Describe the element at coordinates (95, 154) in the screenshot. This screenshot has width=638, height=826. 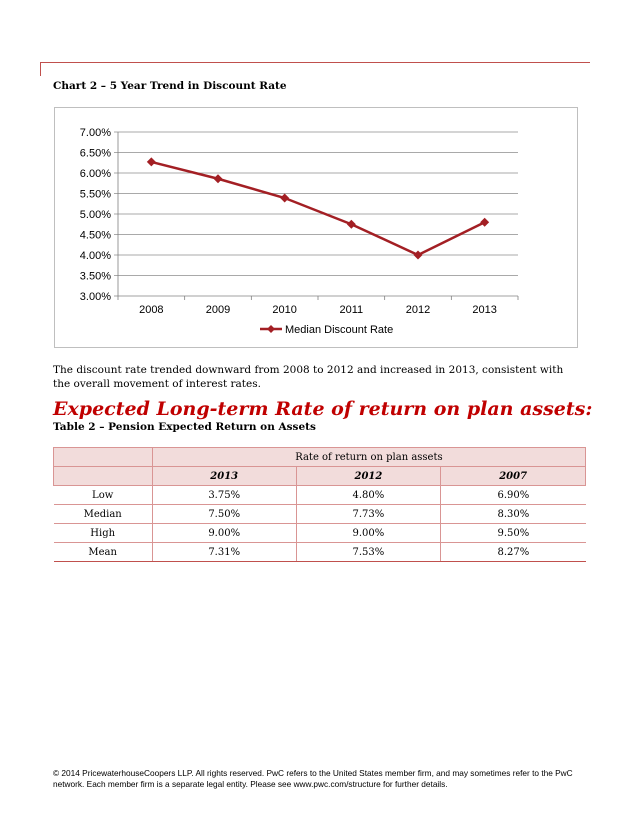
I see `y-tick-label: 6.50%` at that location.